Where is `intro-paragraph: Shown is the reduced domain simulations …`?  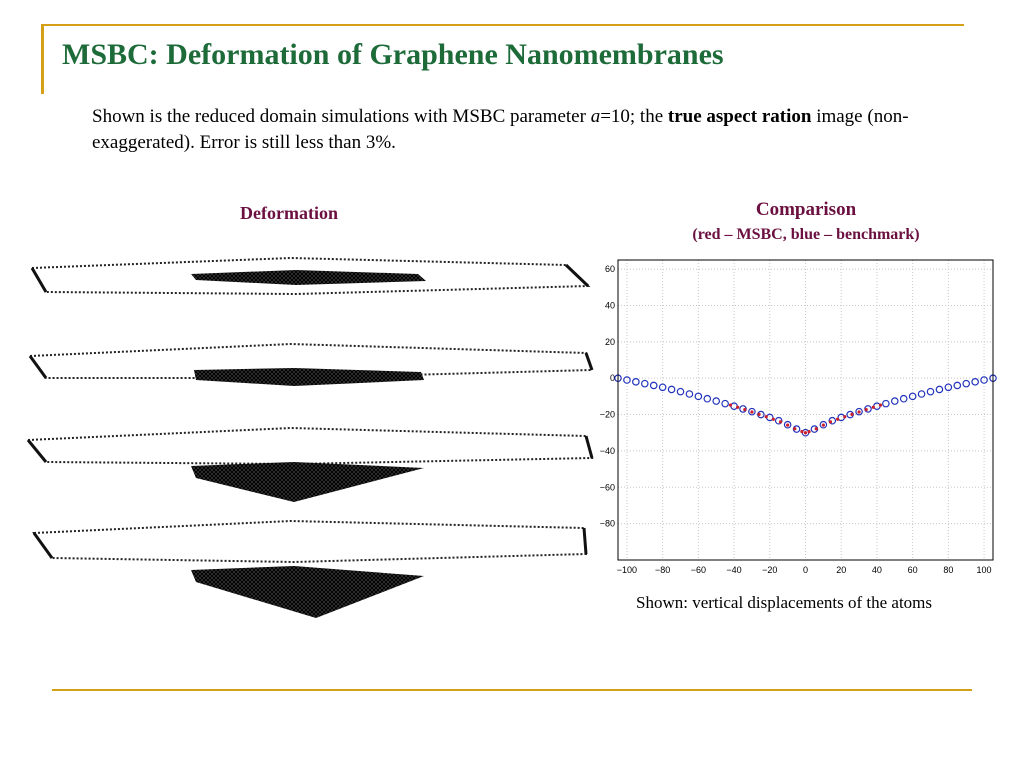
intro-paragraph: Shown is the reduced domain simulations … is located at coordinates (502, 130).